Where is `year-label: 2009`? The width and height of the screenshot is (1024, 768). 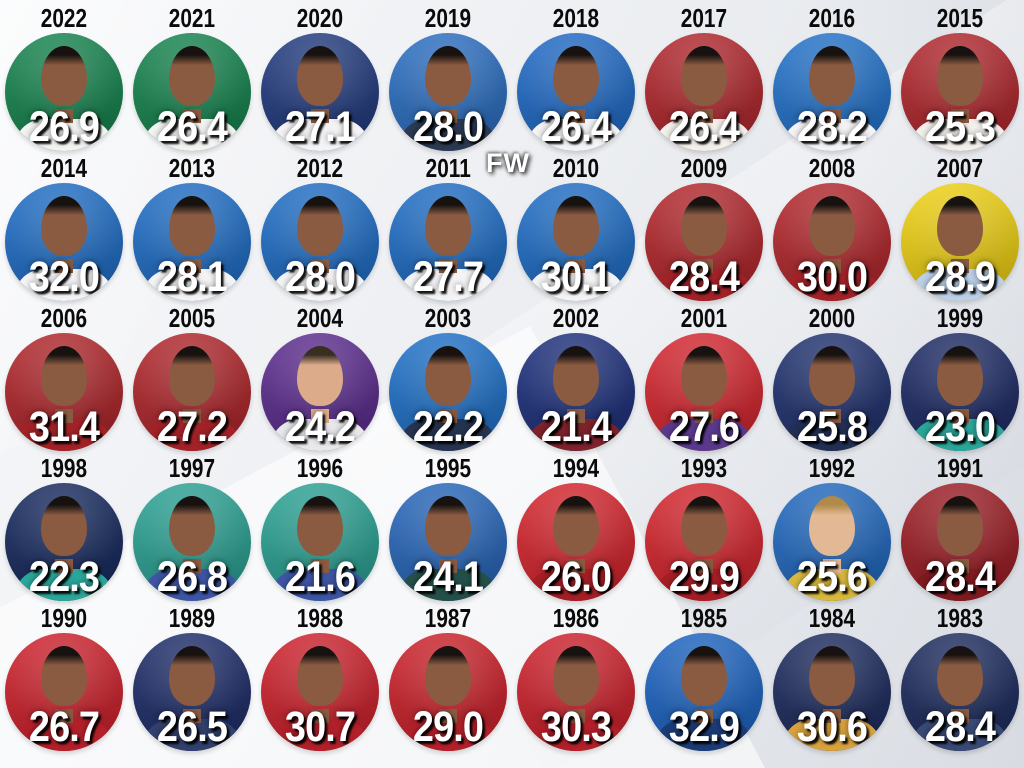 year-label: 2009 is located at coordinates (704, 168).